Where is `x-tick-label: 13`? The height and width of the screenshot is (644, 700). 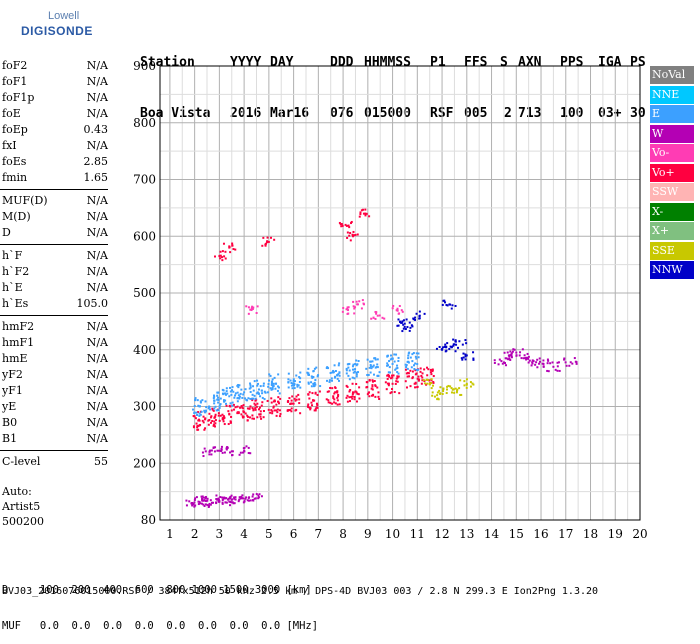 x-tick-label: 13 is located at coordinates (466, 534).